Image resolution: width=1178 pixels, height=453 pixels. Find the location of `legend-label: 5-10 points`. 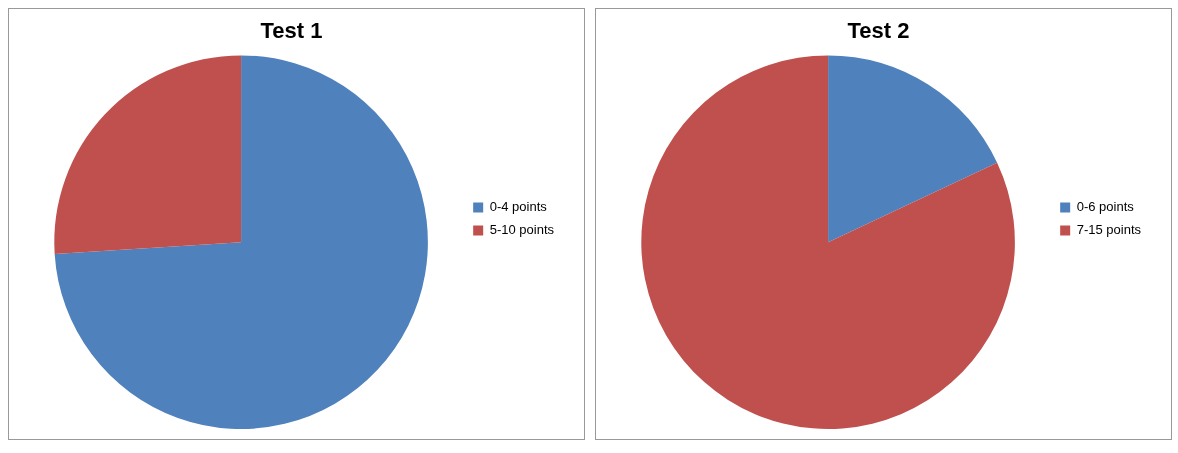

legend-label: 5-10 points is located at coordinates (522, 230).